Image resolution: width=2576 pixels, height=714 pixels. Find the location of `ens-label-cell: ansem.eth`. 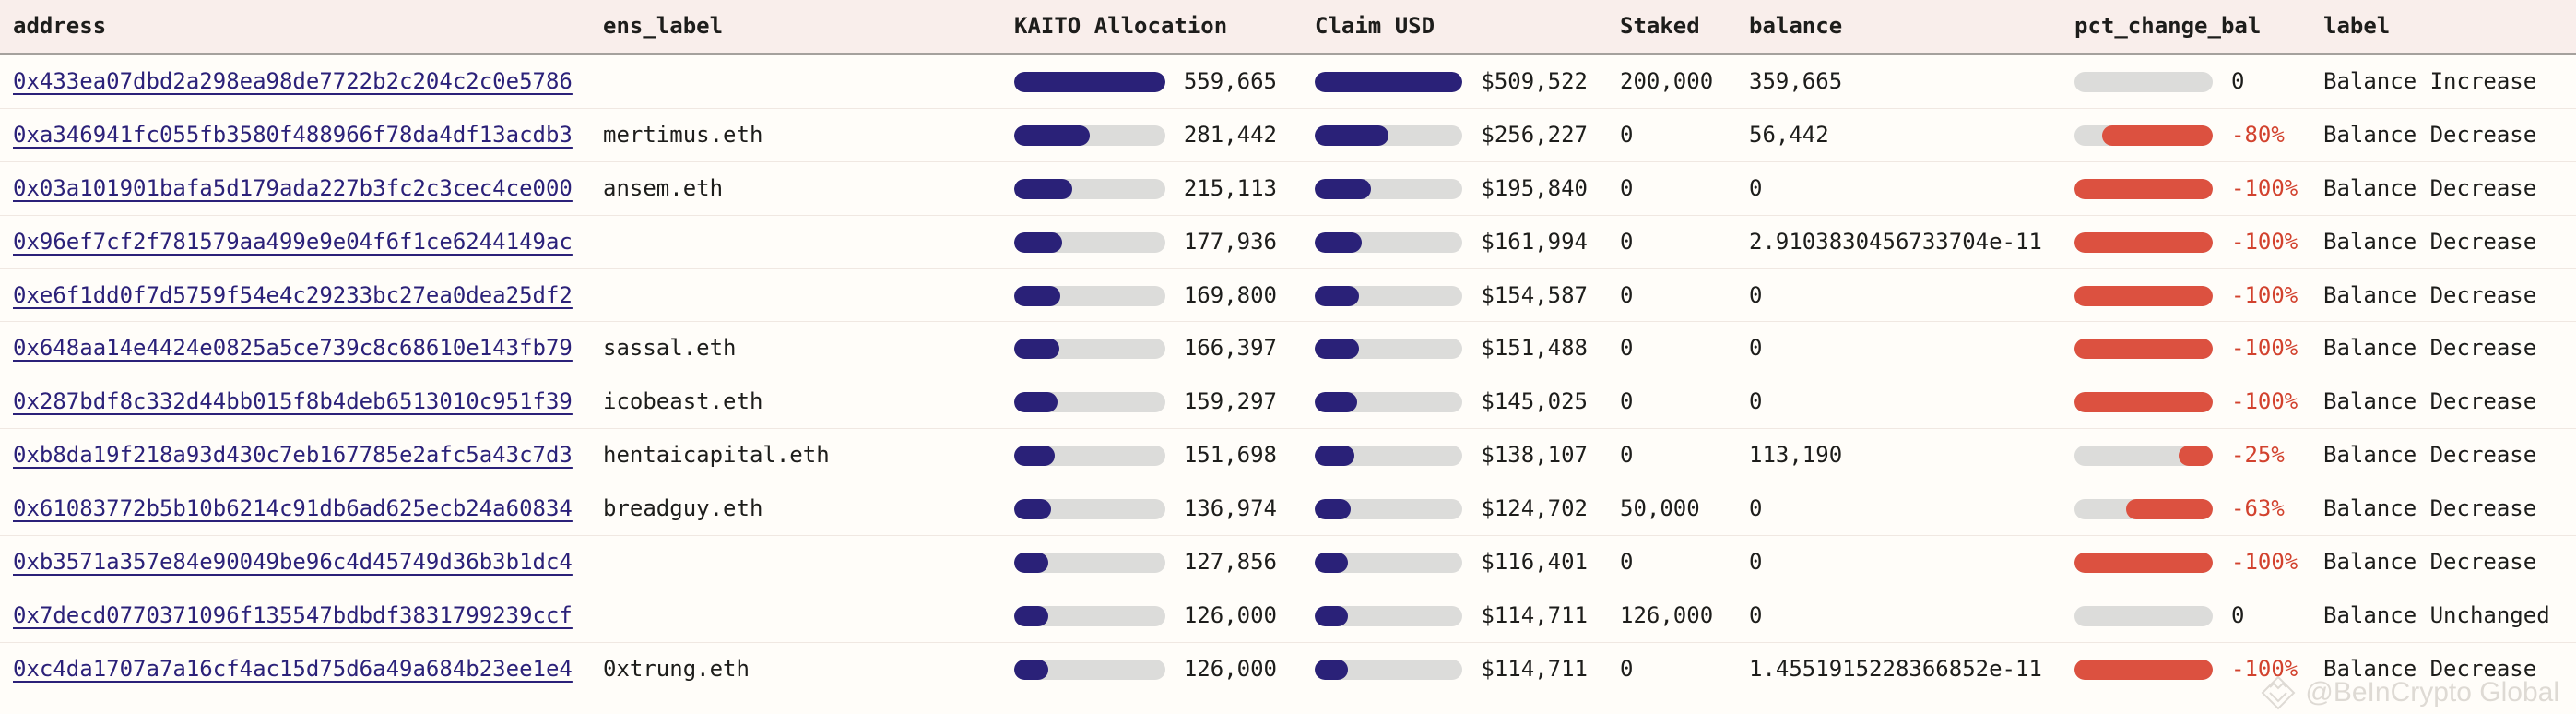

ens-label-cell: ansem.eth is located at coordinates (663, 187).